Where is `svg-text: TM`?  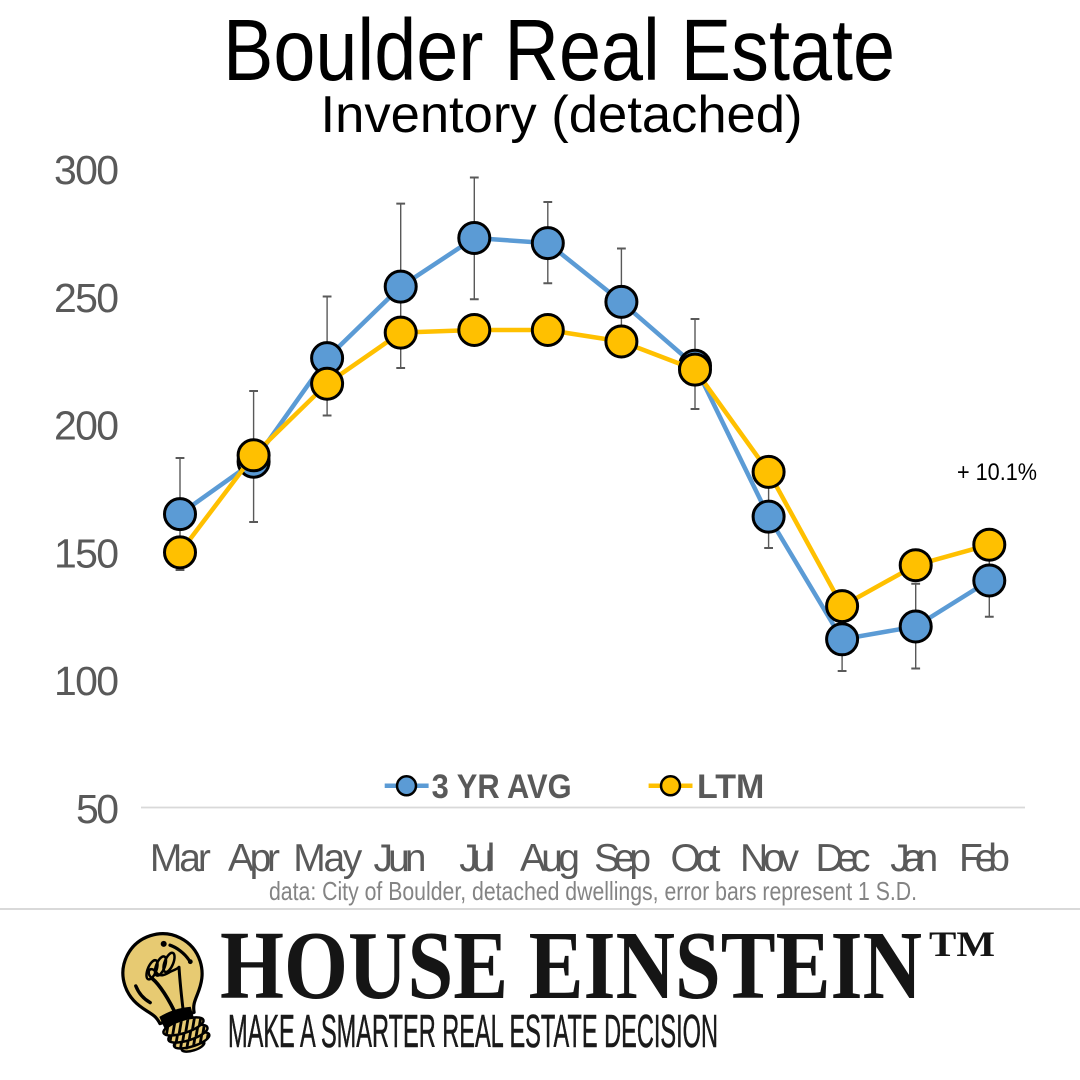
svg-text: TM is located at coordinates (962, 944).